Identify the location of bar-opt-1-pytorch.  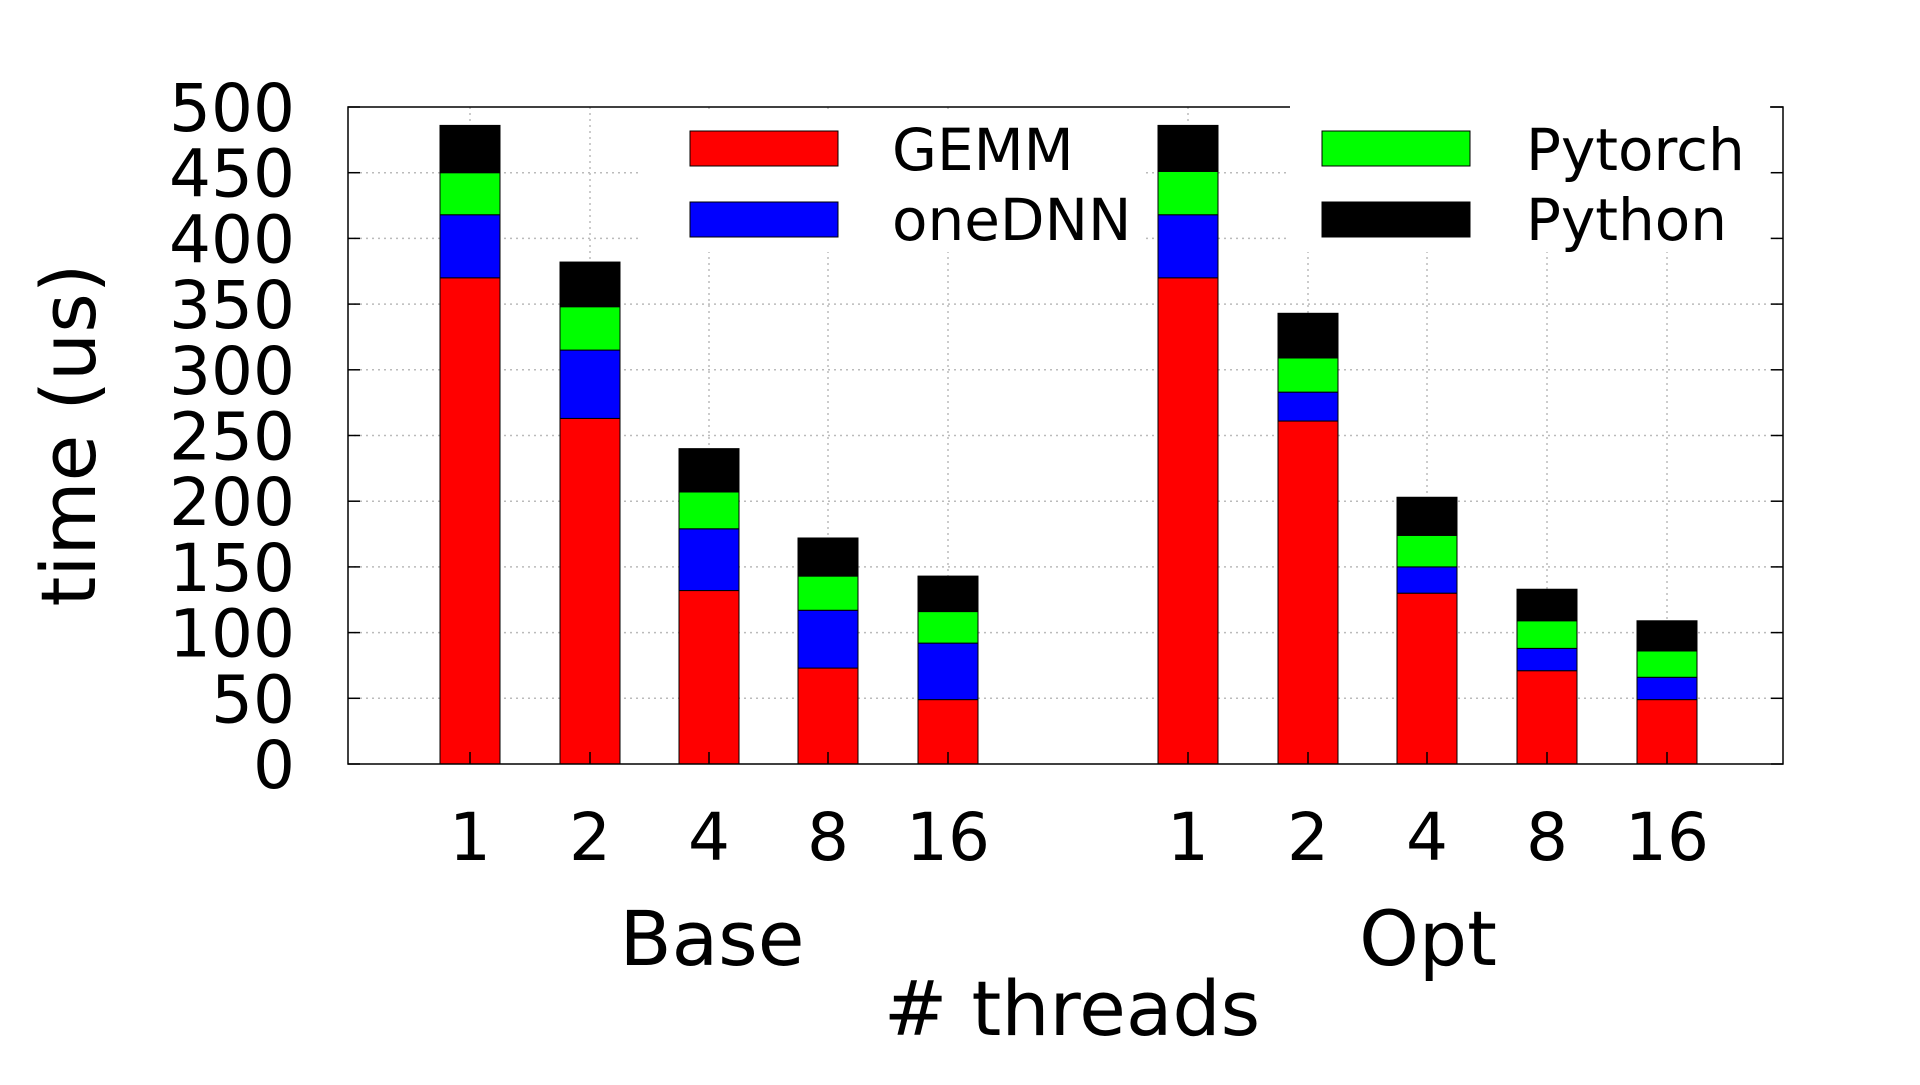
(1188, 193).